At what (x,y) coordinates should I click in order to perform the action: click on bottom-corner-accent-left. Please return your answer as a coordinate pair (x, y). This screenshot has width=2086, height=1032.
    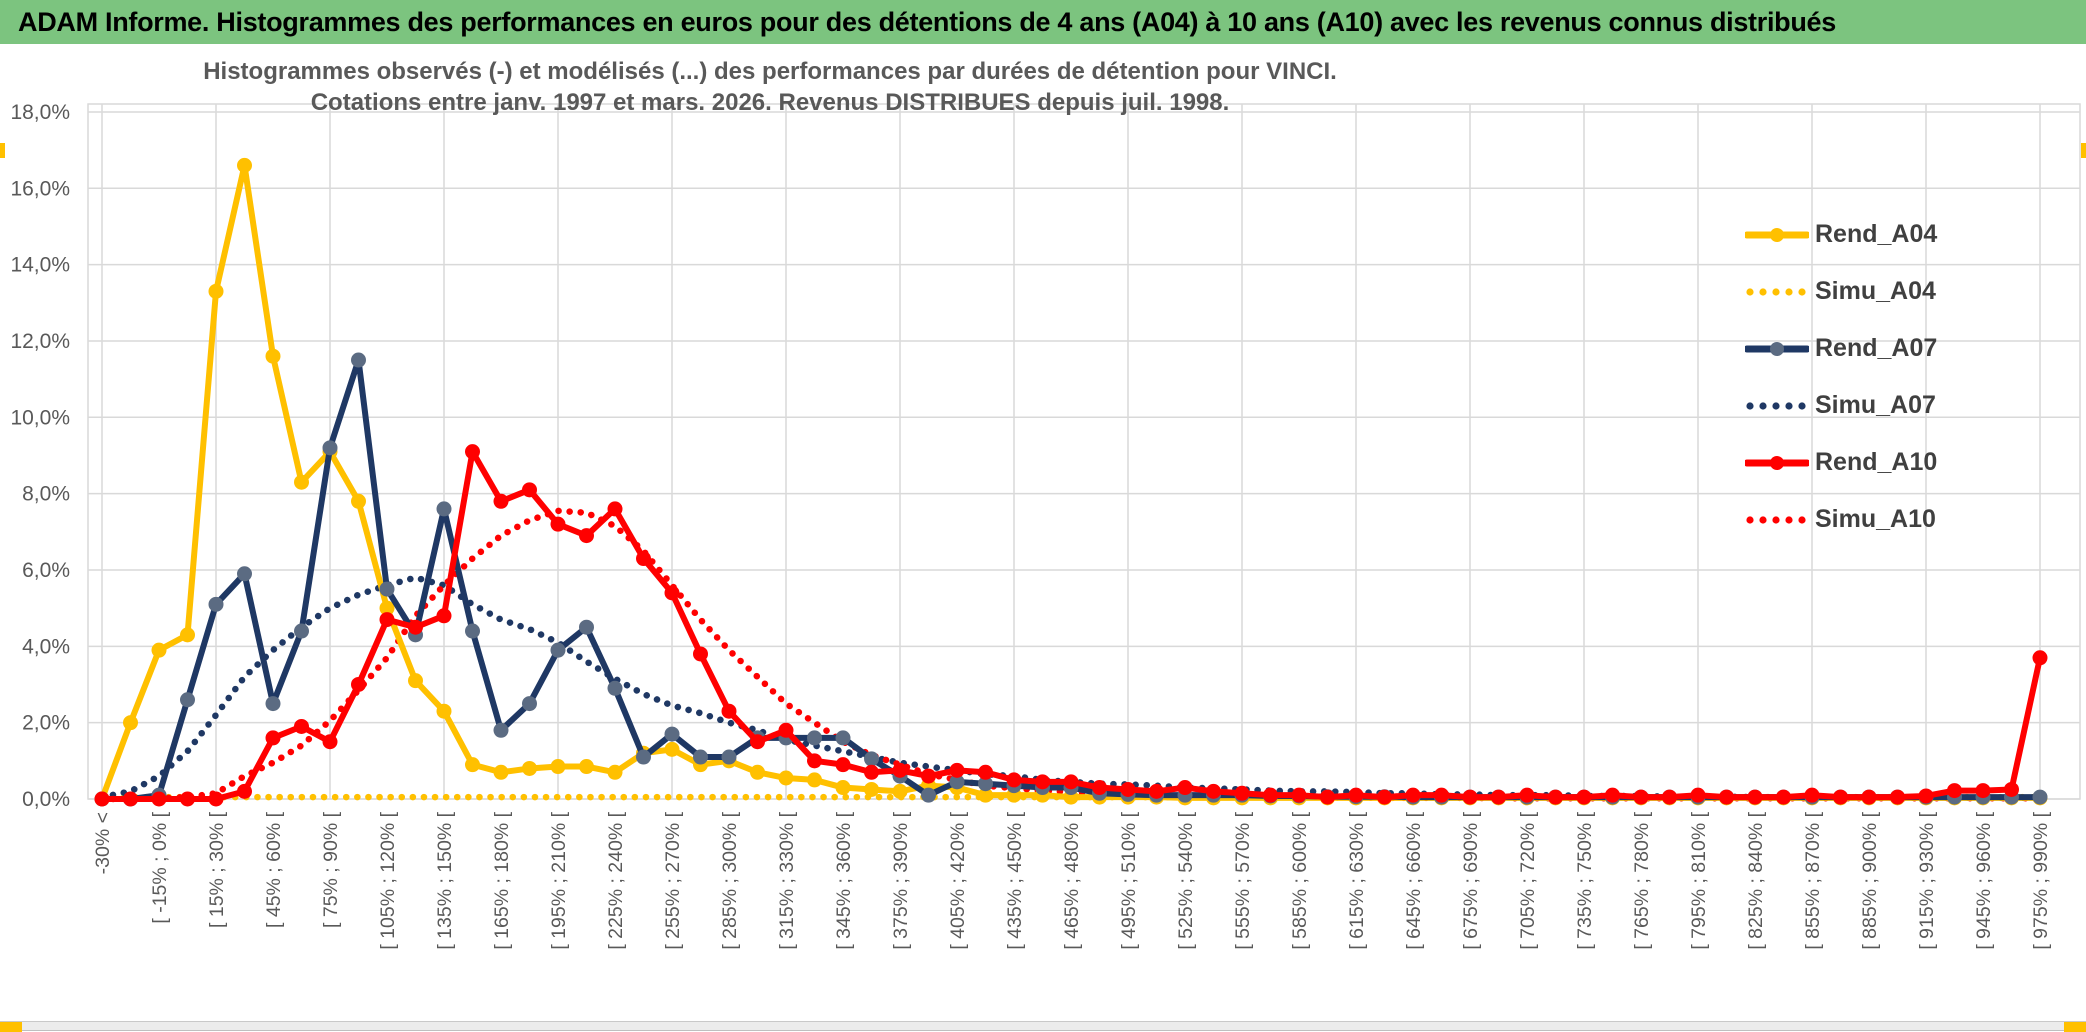
    Looking at the image, I should click on (11, 1027).